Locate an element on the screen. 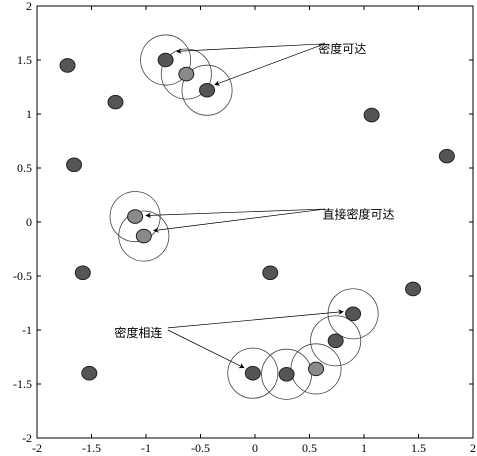  x-tick-label: 0.5 is located at coordinates (309, 448).